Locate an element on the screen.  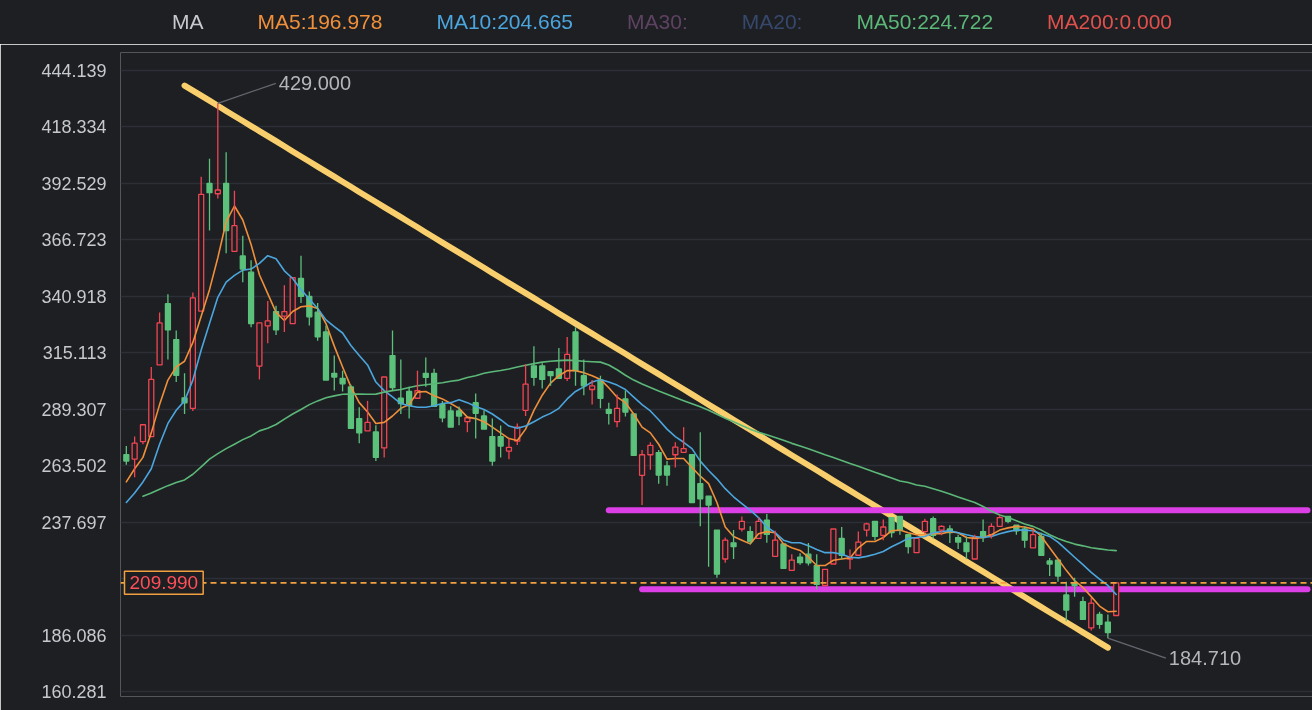
annotation: 429.000 is located at coordinates (315, 83).